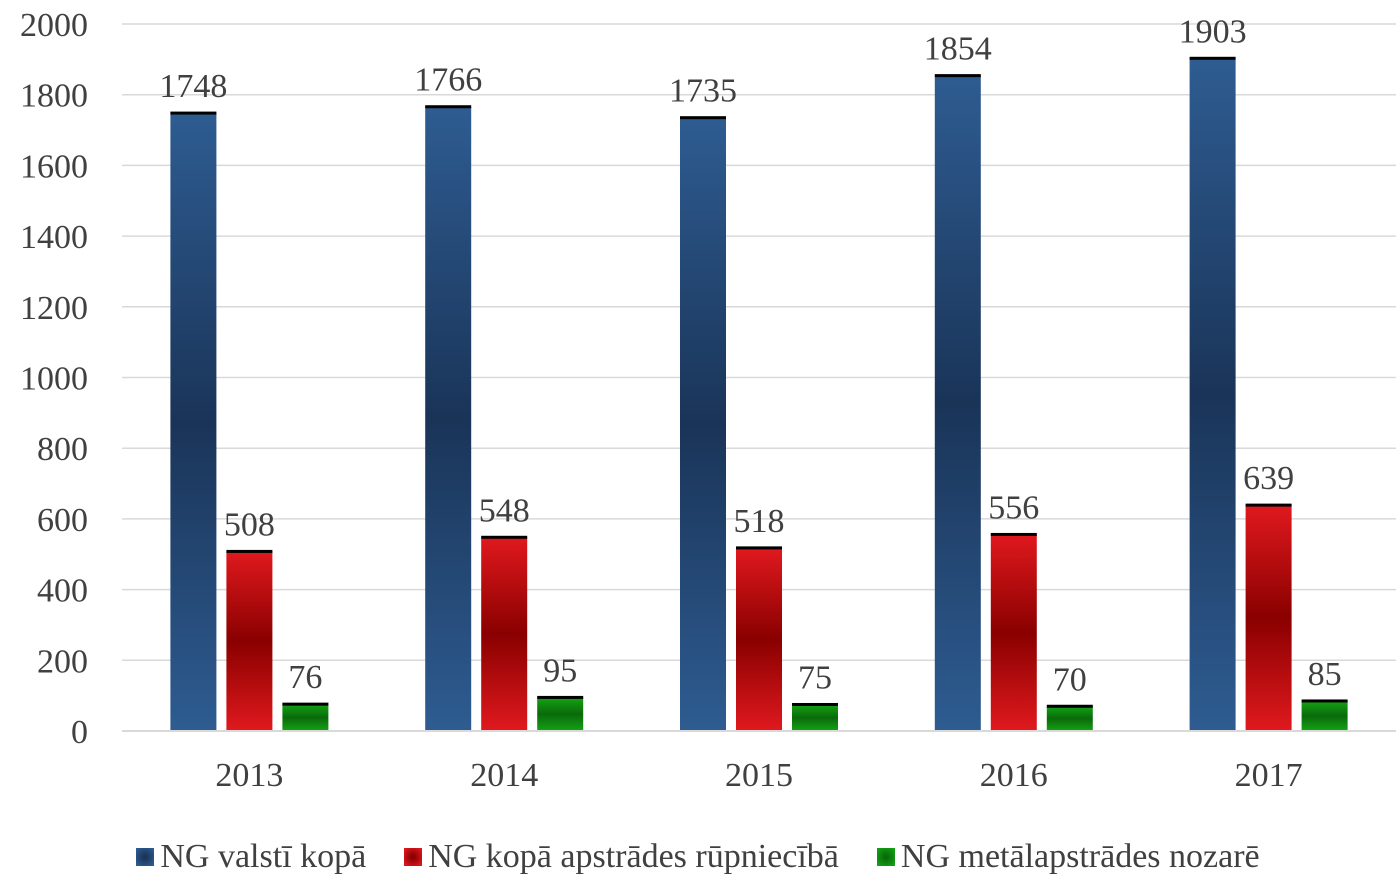 This screenshot has height=883, width=1396. Describe the element at coordinates (1325, 674) in the screenshot. I see `data-label: 85` at that location.